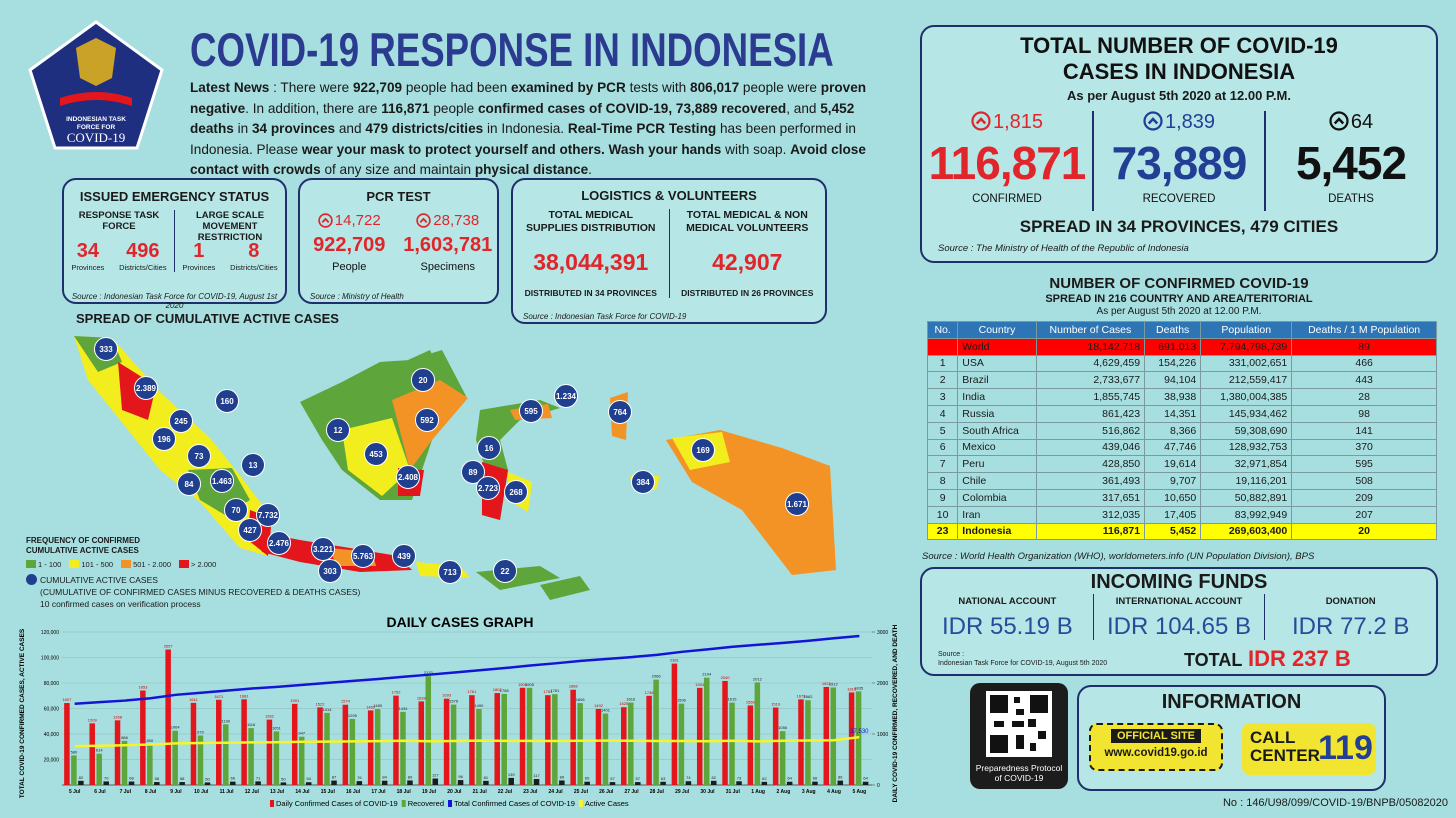 This screenshot has height=818, width=1456. I want to click on bubble-label: 2.476, so click(279, 543).